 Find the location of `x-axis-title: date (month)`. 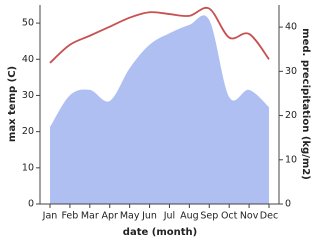

x-axis-title: date (month) is located at coordinates (160, 232).